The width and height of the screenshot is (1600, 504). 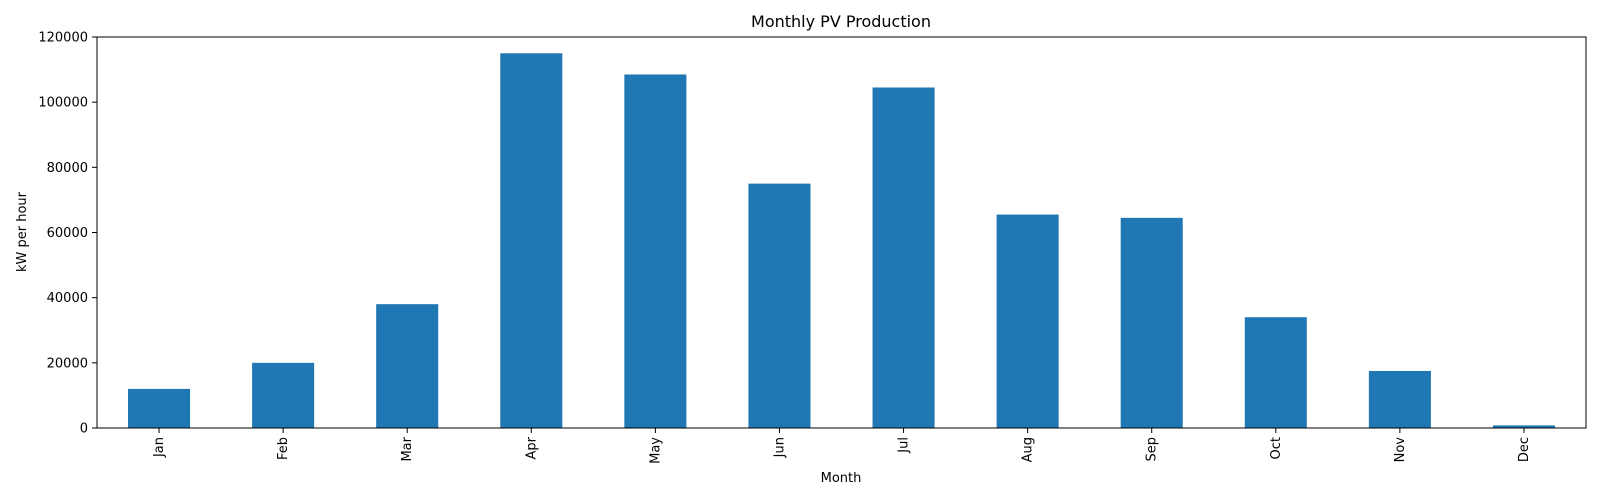 What do you see at coordinates (84, 429) in the screenshot?
I see `y-tick-label: 0` at bounding box center [84, 429].